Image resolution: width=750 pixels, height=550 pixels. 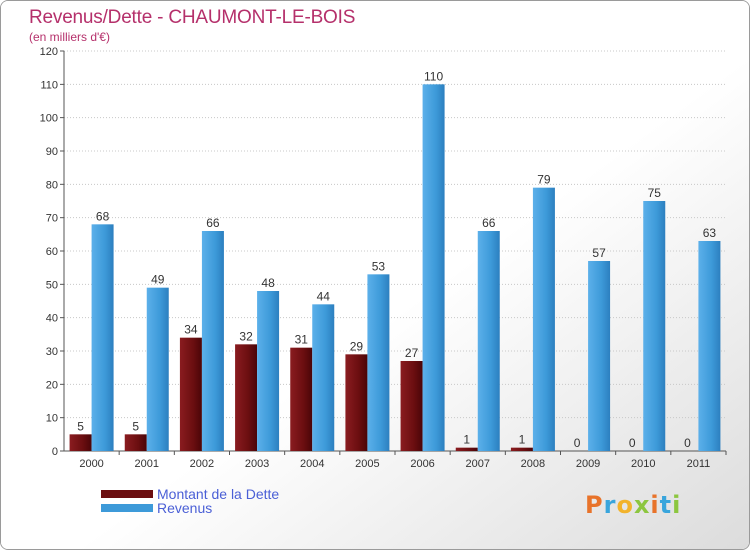 What do you see at coordinates (655, 193) in the screenshot?
I see `data-label: 75` at bounding box center [655, 193].